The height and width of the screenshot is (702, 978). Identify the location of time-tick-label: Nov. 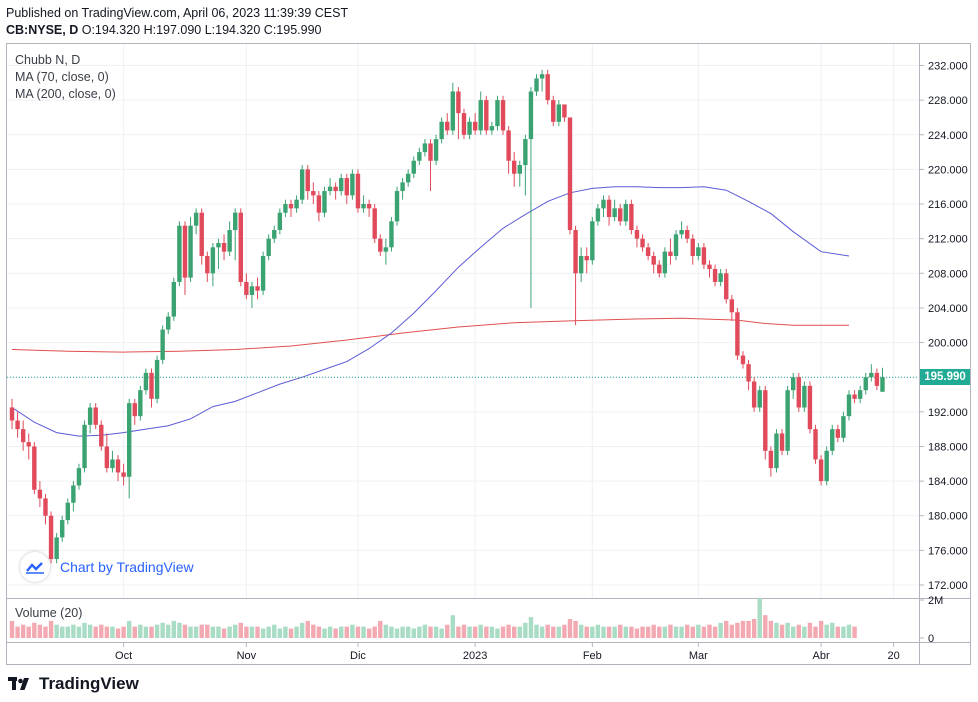
(247, 656).